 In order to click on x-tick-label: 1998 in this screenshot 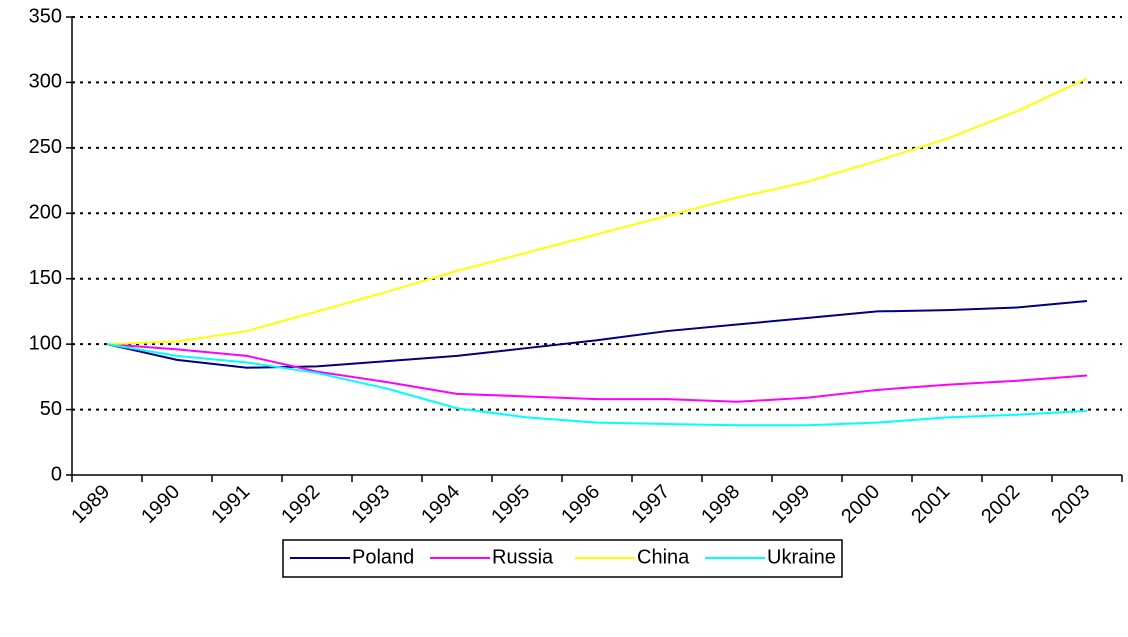, I will do `click(720, 504)`.